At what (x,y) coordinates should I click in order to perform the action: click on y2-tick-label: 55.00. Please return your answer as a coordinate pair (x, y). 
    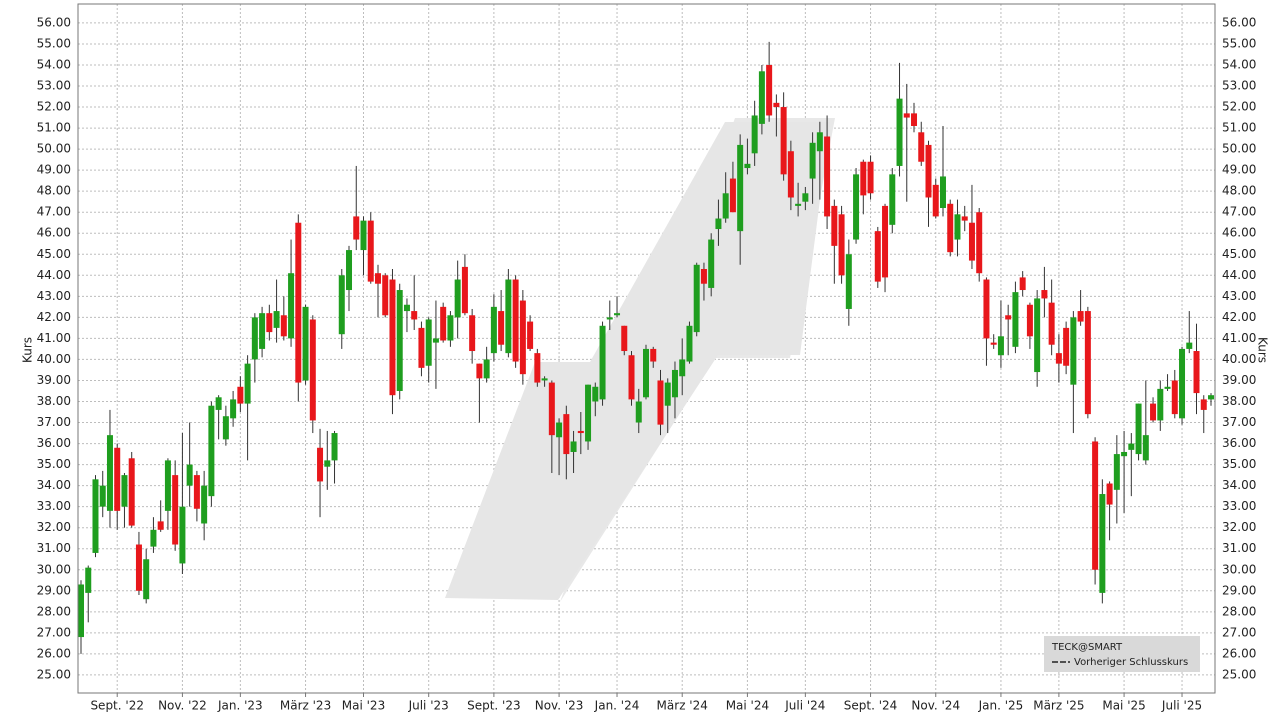
    Looking at the image, I should click on (1239, 43).